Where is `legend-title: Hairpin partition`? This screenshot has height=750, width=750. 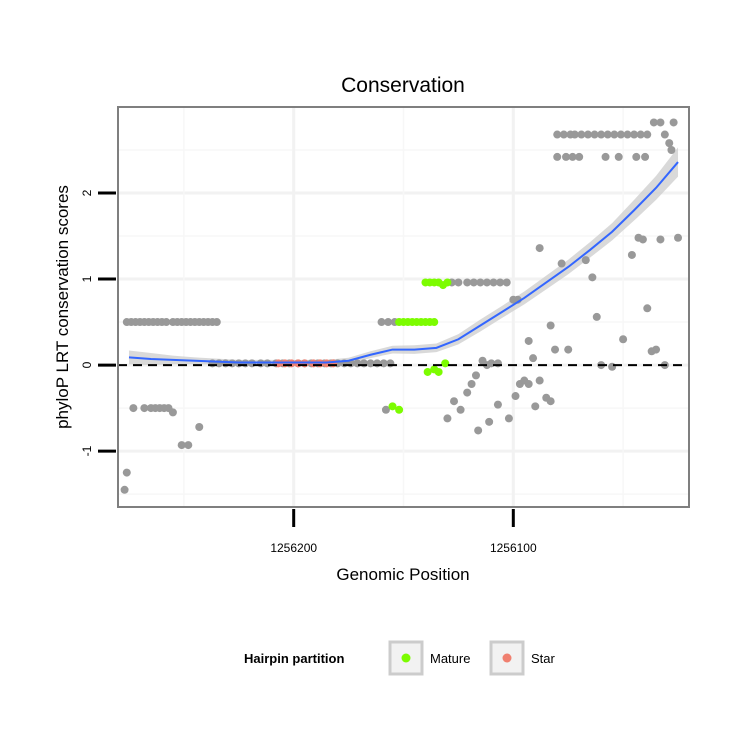
legend-title: Hairpin partition is located at coordinates (294, 658).